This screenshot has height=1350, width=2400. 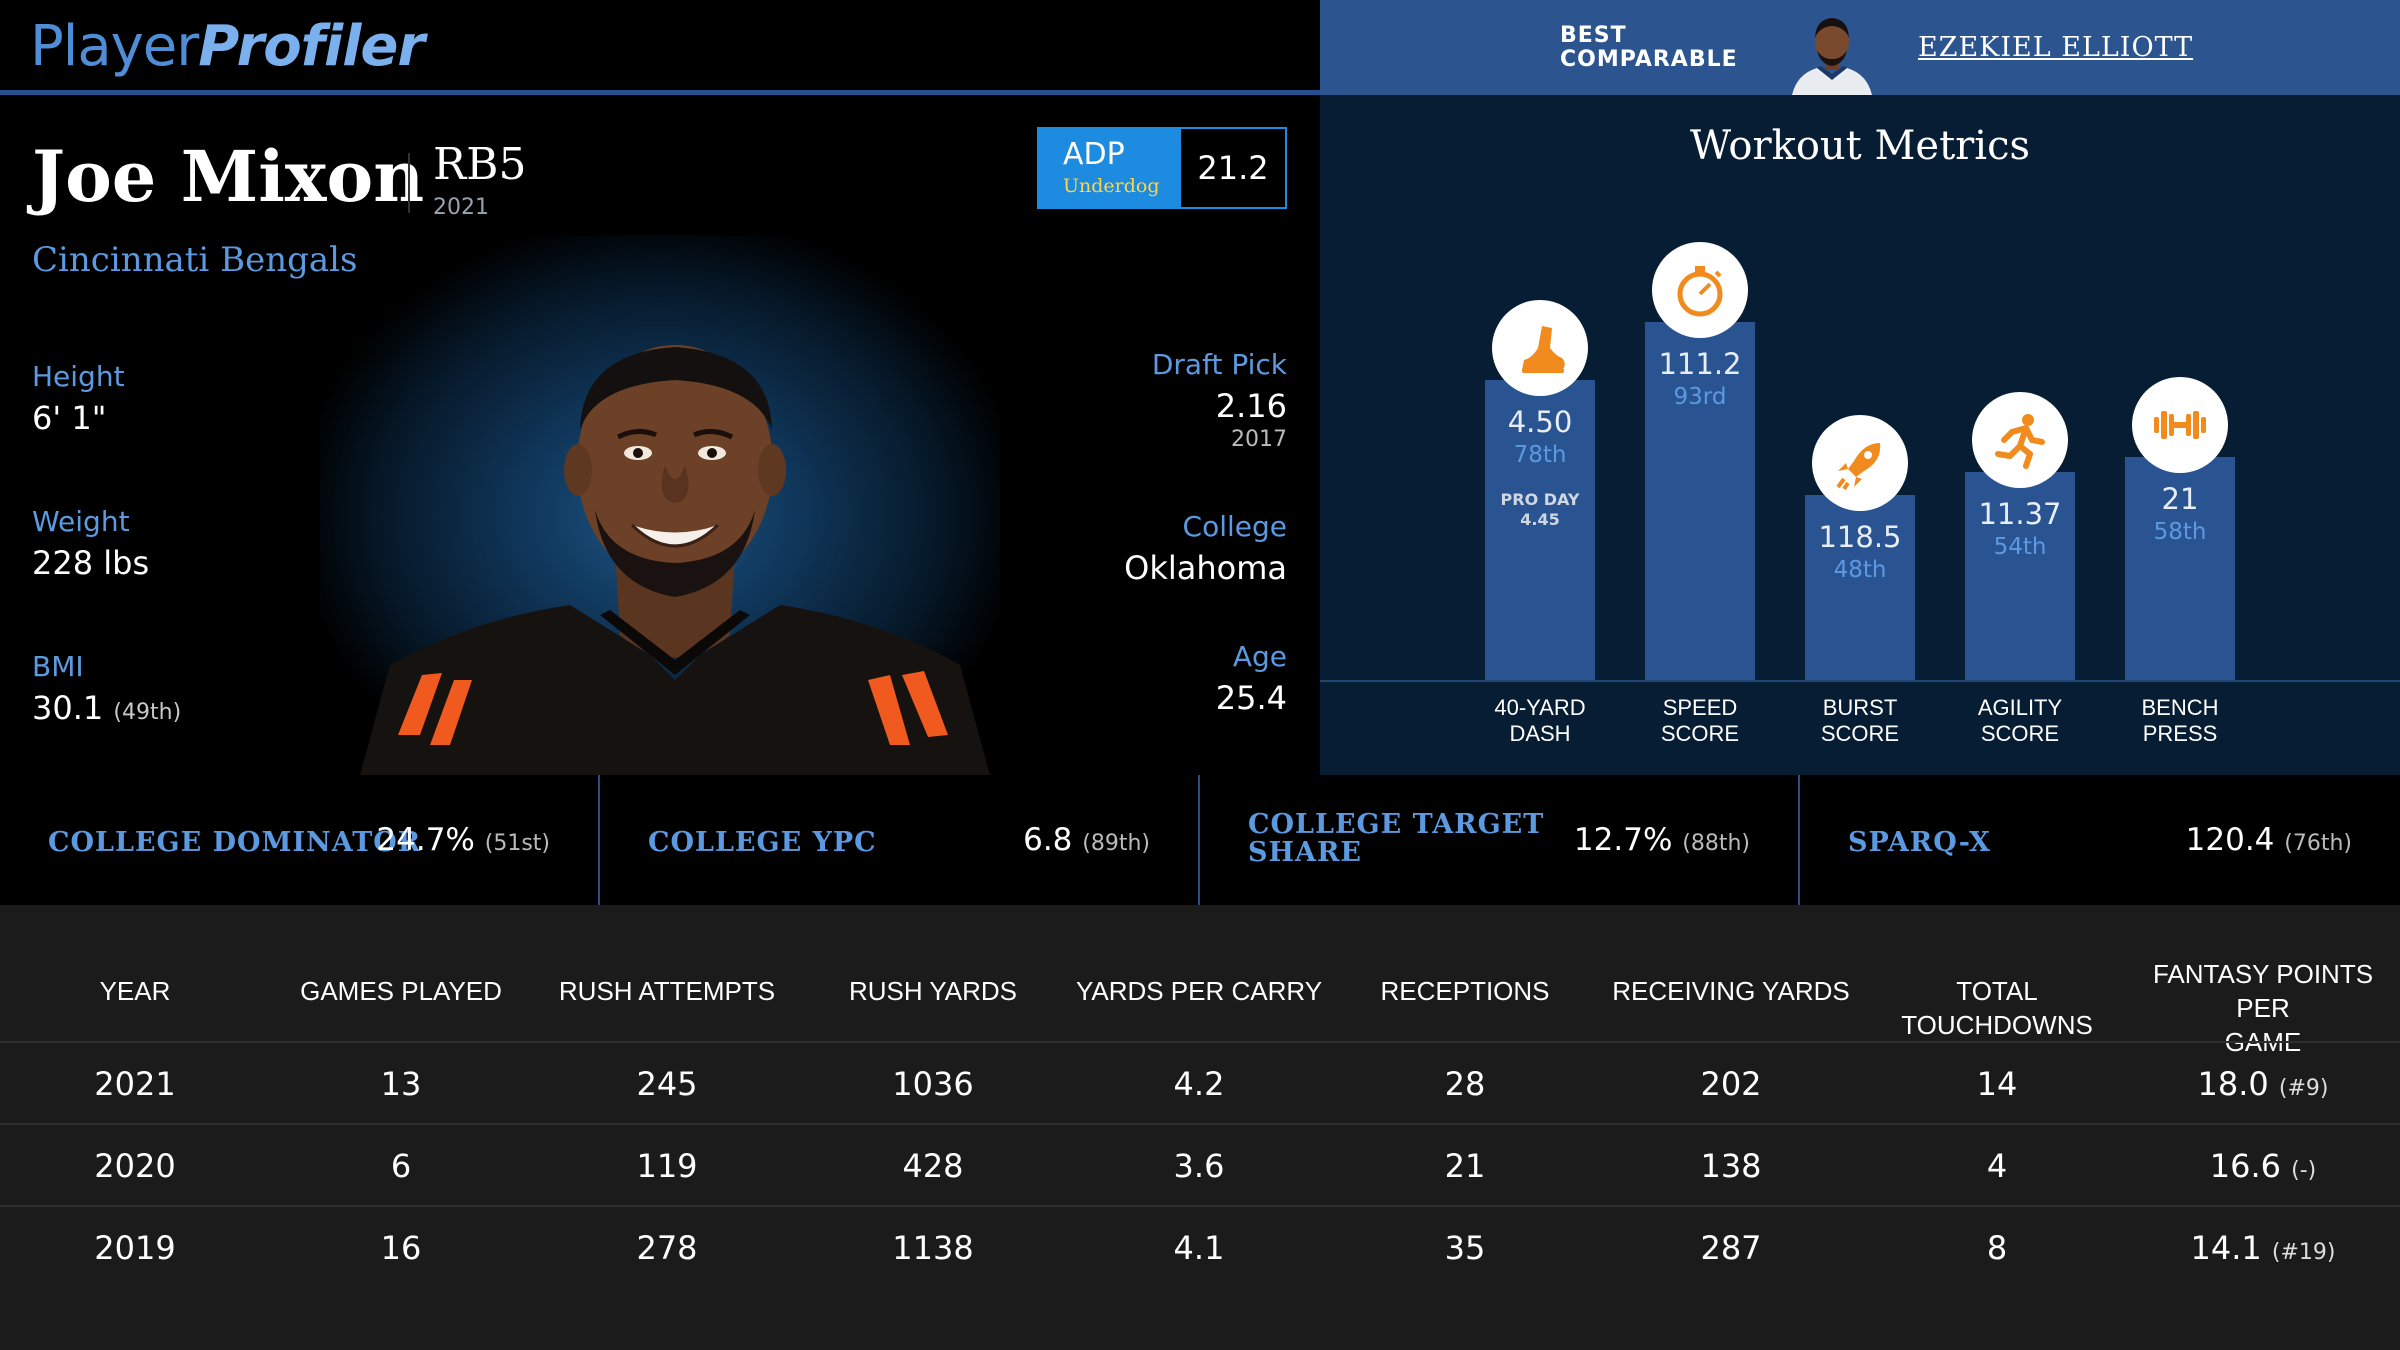 I want to click on runner-icon, so click(x=2020, y=440).